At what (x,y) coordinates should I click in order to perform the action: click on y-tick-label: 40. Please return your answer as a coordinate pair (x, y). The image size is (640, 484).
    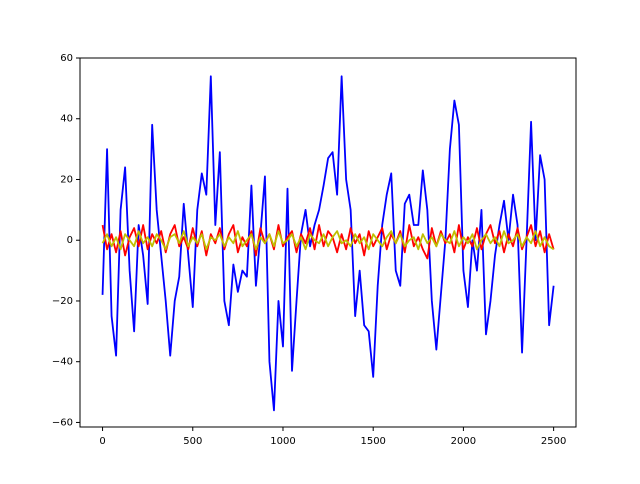
    Looking at the image, I should click on (66, 119).